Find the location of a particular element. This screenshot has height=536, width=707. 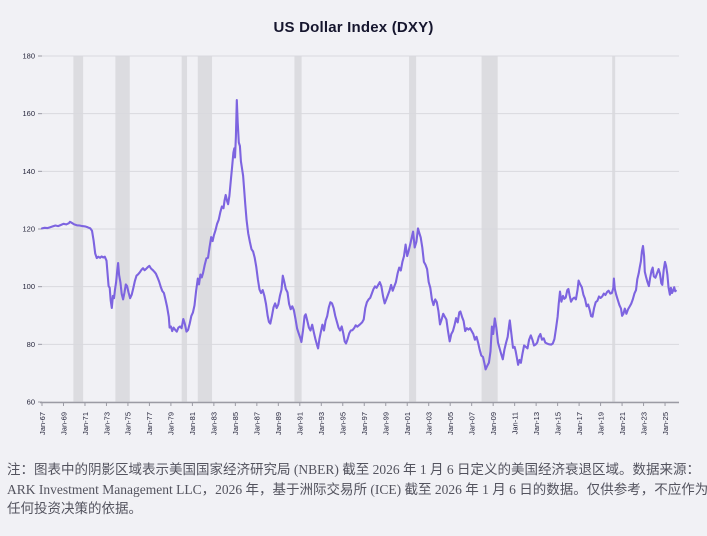

y-tick-label: 160 is located at coordinates (28, 113).